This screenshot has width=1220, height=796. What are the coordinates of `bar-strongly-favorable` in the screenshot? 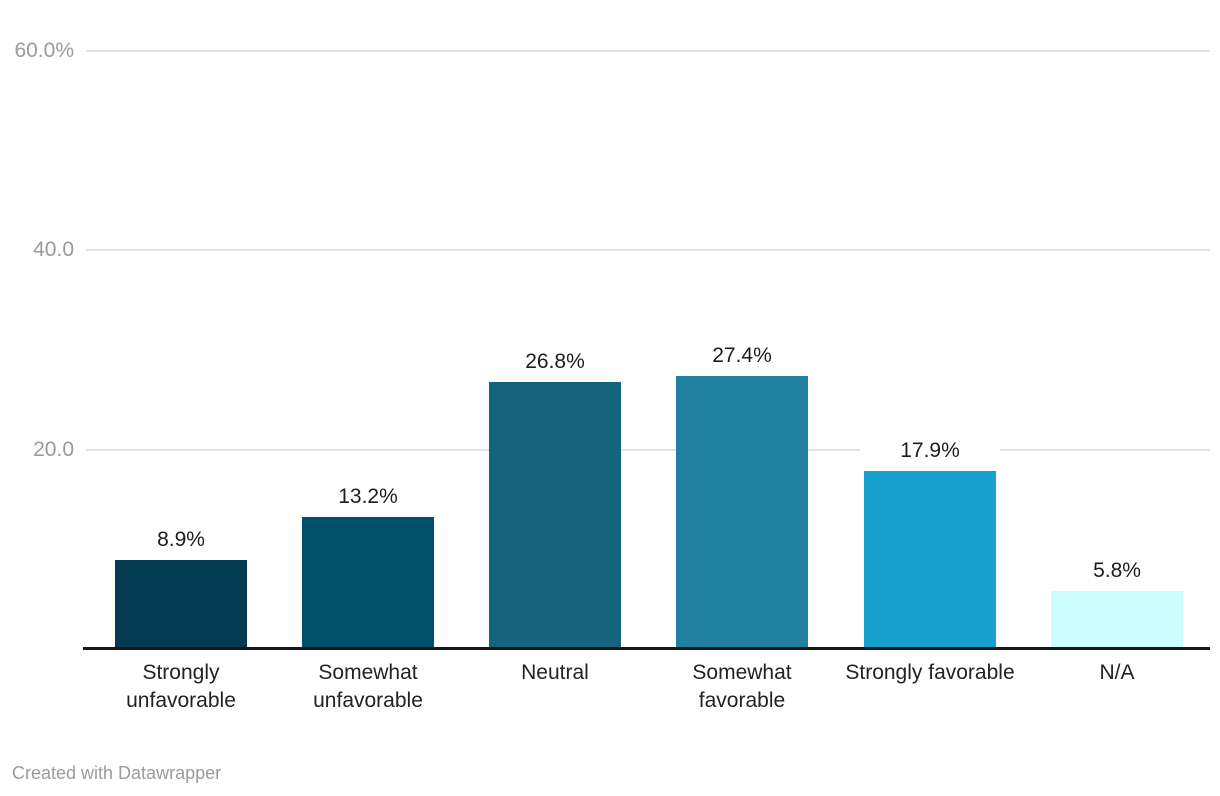 It's located at (930, 560).